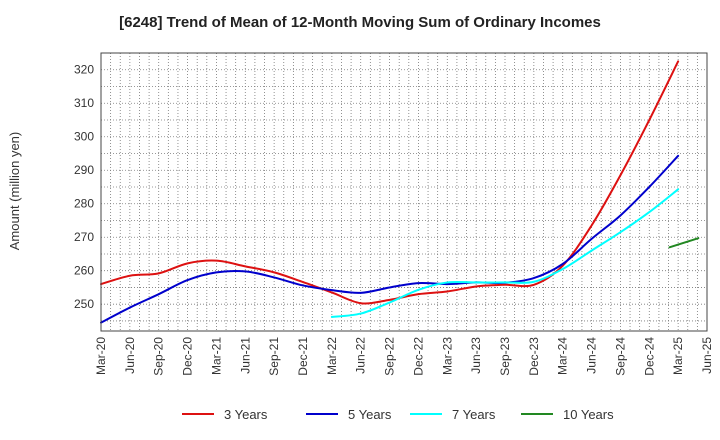  I want to click on x-tick-label: Jun-23, so click(476, 355).